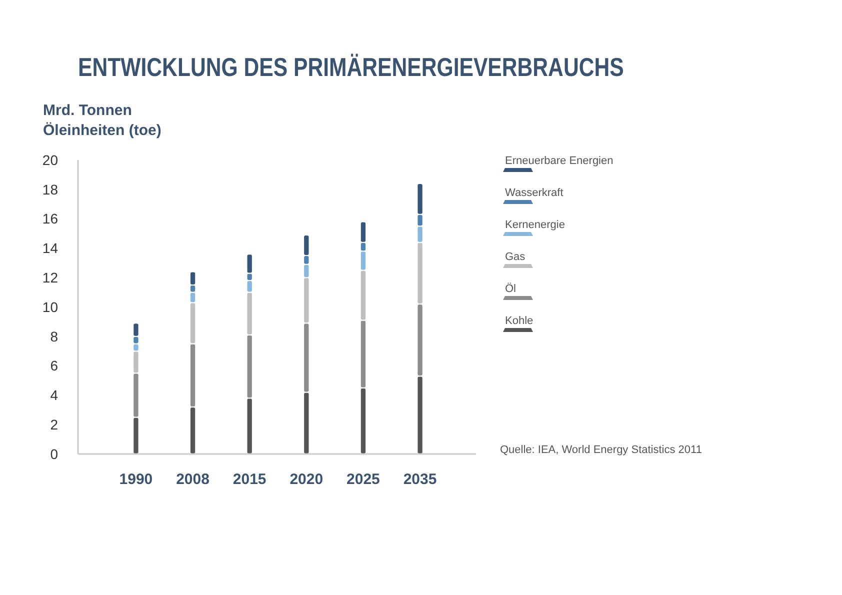 This screenshot has height=595, width=842. What do you see at coordinates (519, 321) in the screenshot?
I see `text: Kohle` at bounding box center [519, 321].